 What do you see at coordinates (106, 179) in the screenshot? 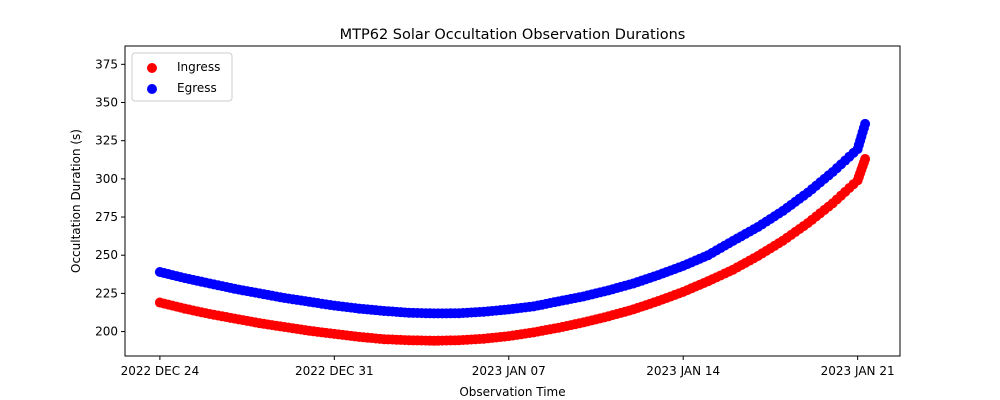
I see `y-tick-label: 300` at bounding box center [106, 179].